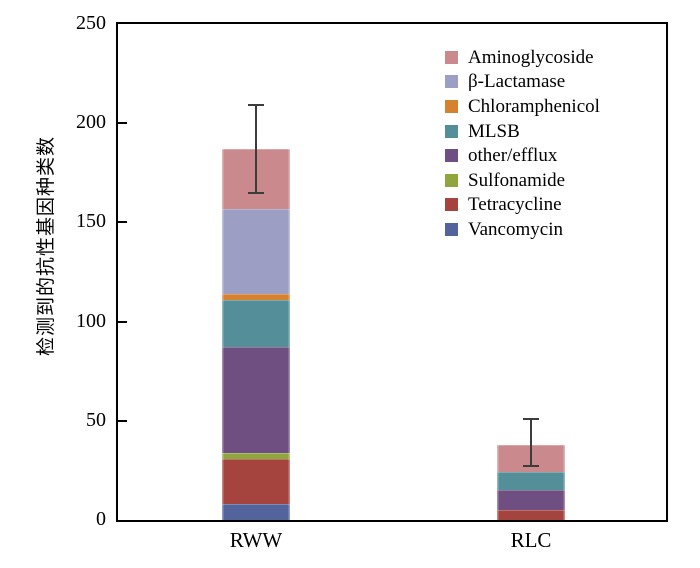 The width and height of the screenshot is (700, 568). I want to click on legend-swatch-MLSB, so click(451, 131).